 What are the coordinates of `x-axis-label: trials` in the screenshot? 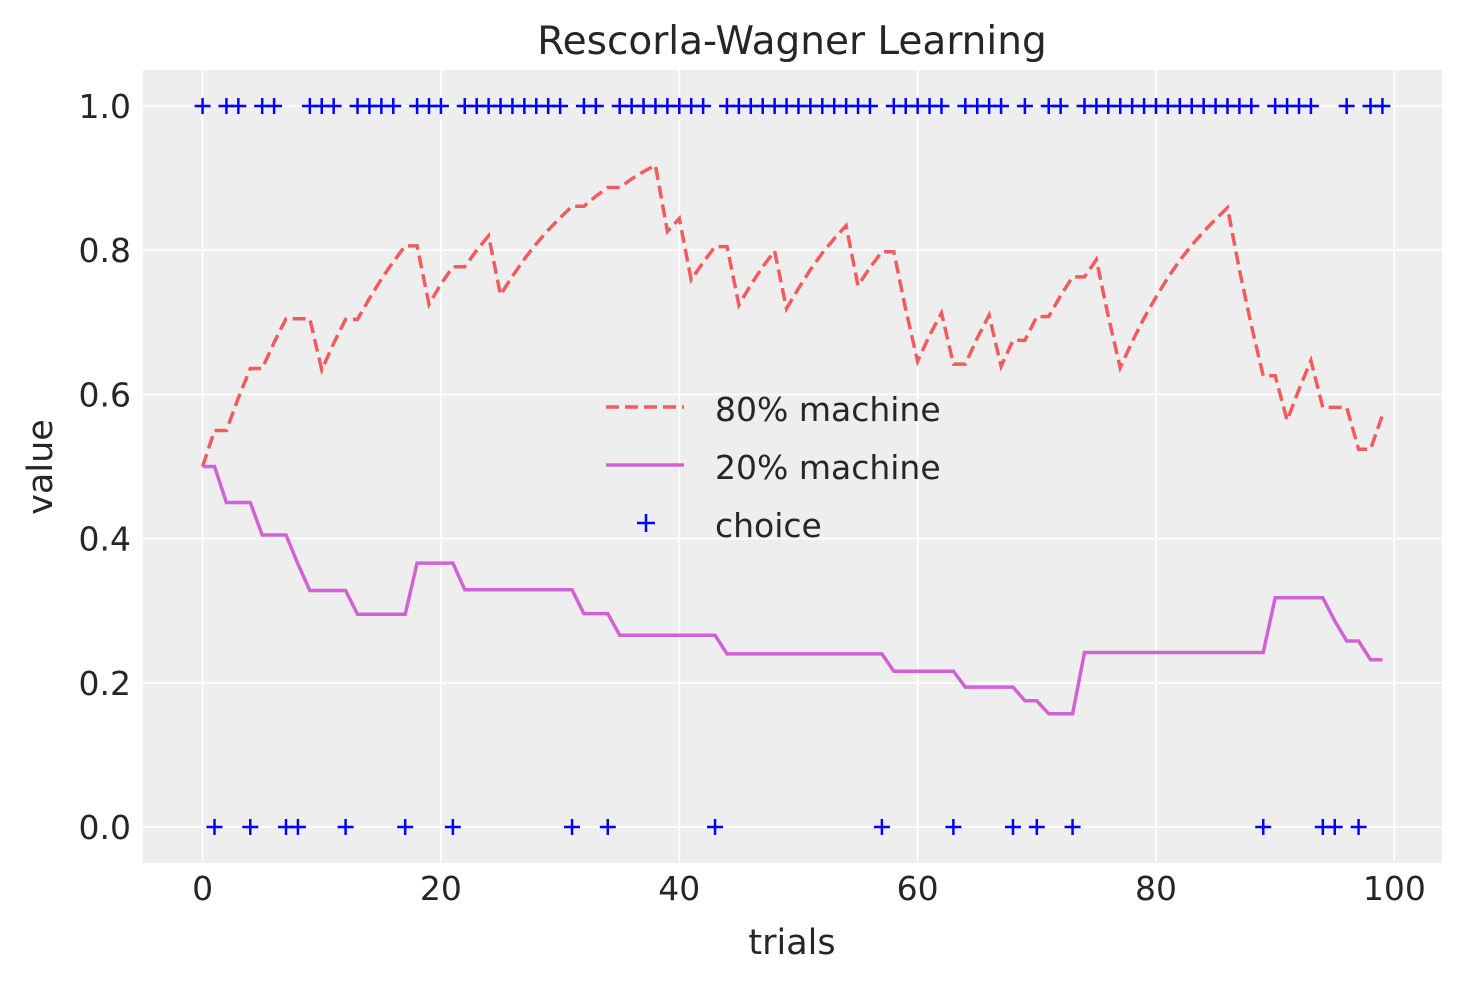 It's located at (791, 943).